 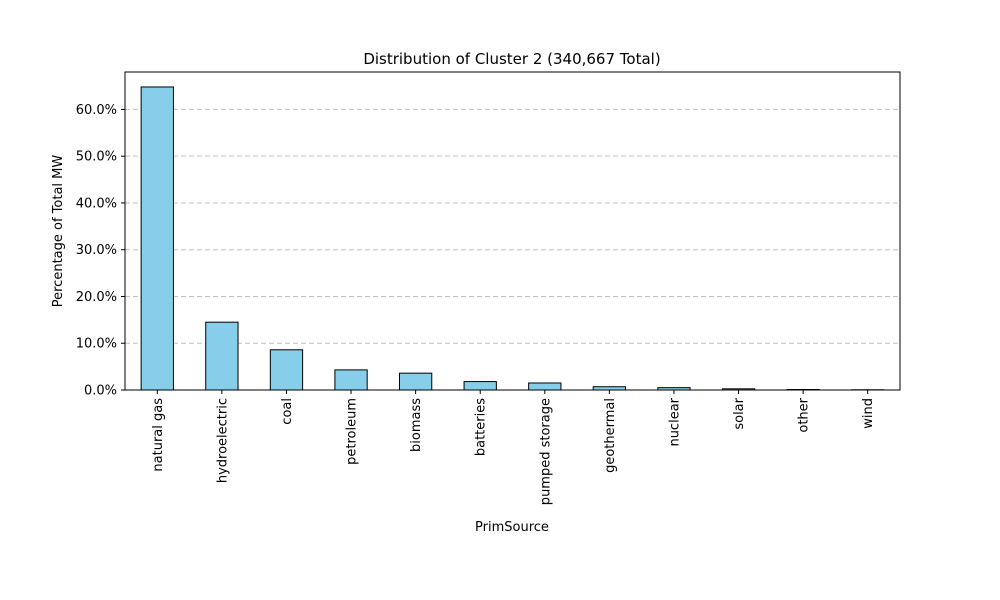 What do you see at coordinates (352, 431) in the screenshot?
I see `x-tick-label: petroleum` at bounding box center [352, 431].